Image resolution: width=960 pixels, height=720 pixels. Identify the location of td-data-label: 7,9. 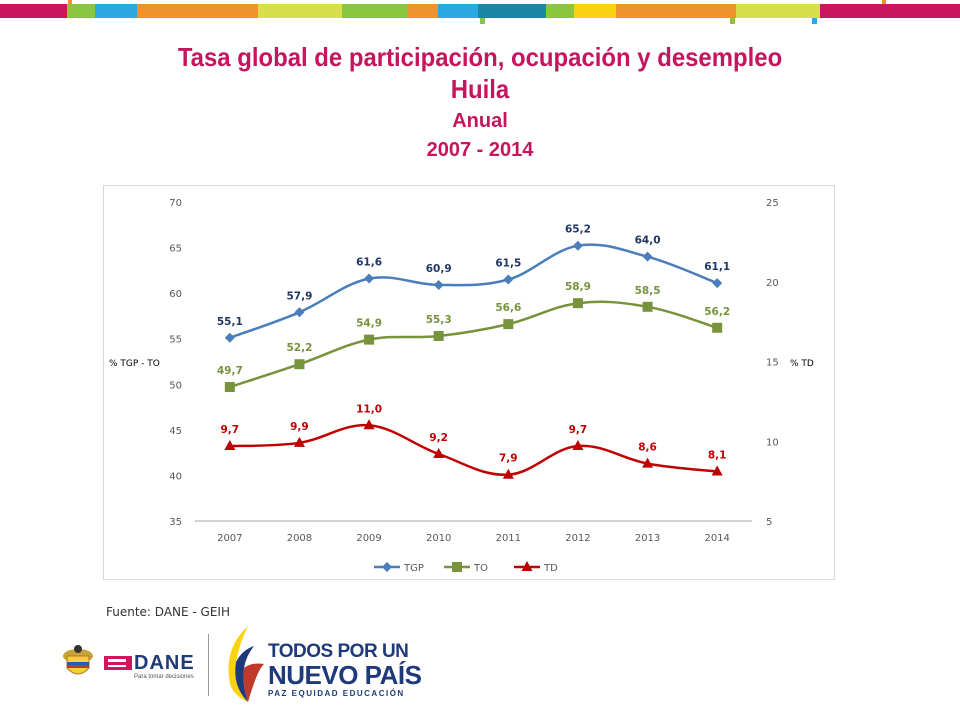
(508, 459).